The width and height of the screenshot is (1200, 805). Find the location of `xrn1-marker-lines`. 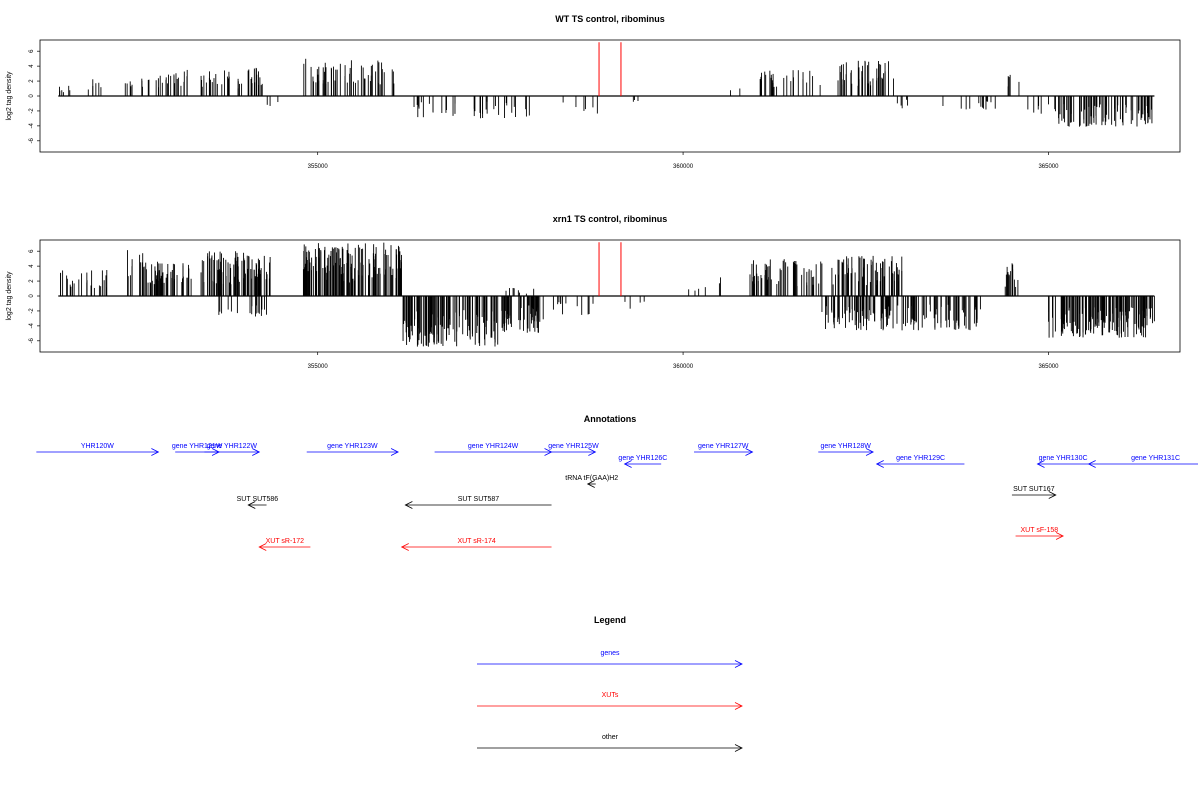

xrn1-marker-lines is located at coordinates (610, 269).